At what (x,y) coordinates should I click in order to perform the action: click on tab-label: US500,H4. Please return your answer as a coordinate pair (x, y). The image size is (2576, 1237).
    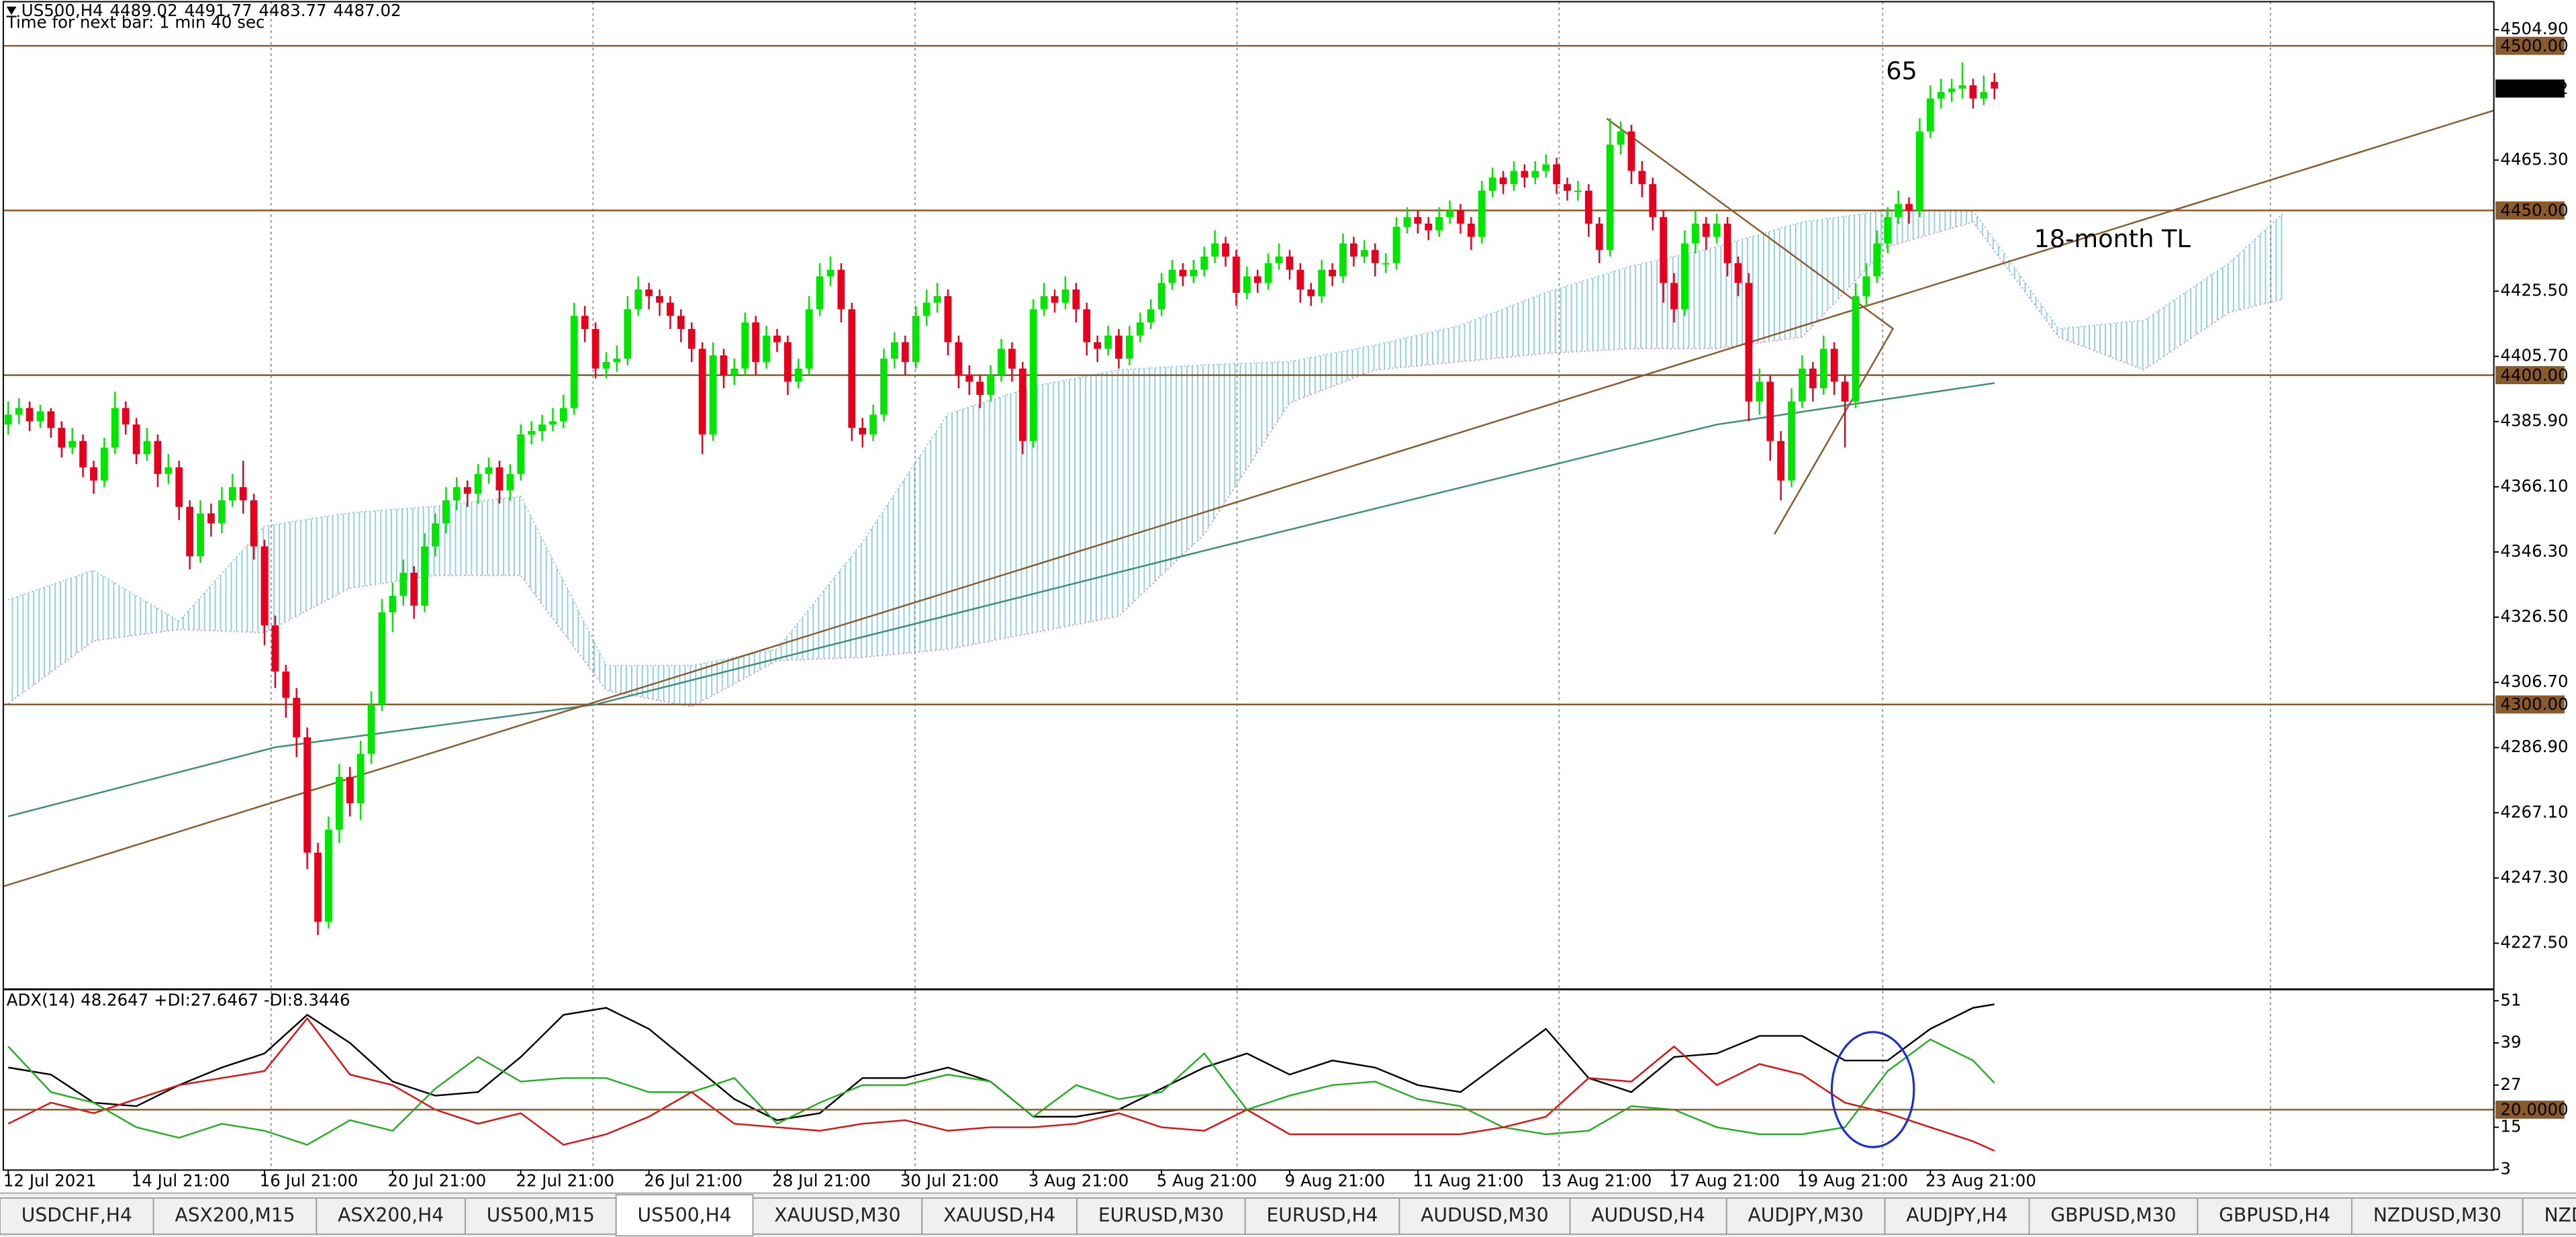
    Looking at the image, I should click on (685, 1215).